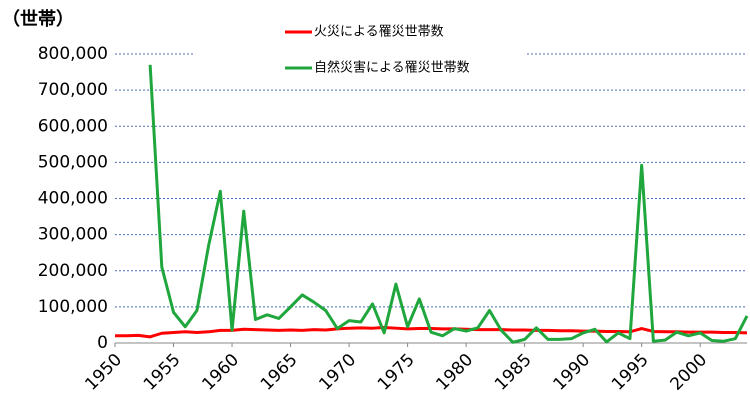  Describe the element at coordinates (73, 235) in the screenshot. I see `y-tick-label: 300,000` at that location.